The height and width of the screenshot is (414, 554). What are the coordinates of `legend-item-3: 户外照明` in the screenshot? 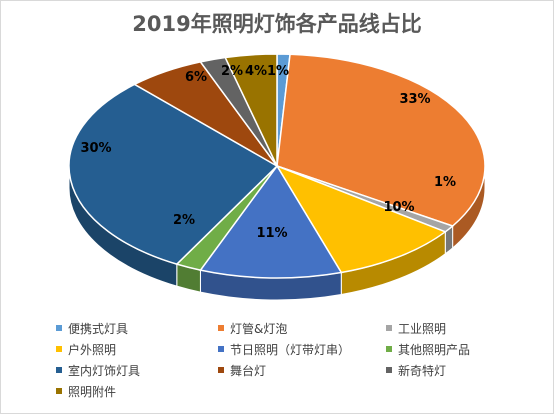 It's located at (86, 349).